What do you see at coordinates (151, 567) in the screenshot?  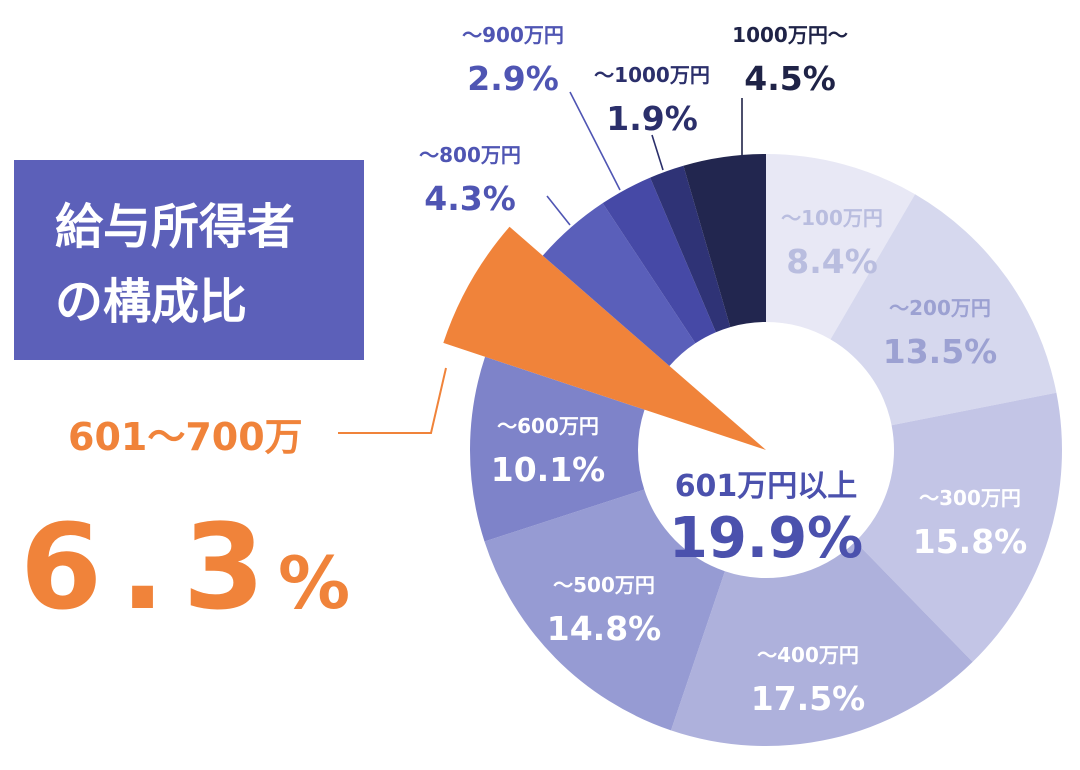 I see `highlight-value: 6.3` at bounding box center [151, 567].